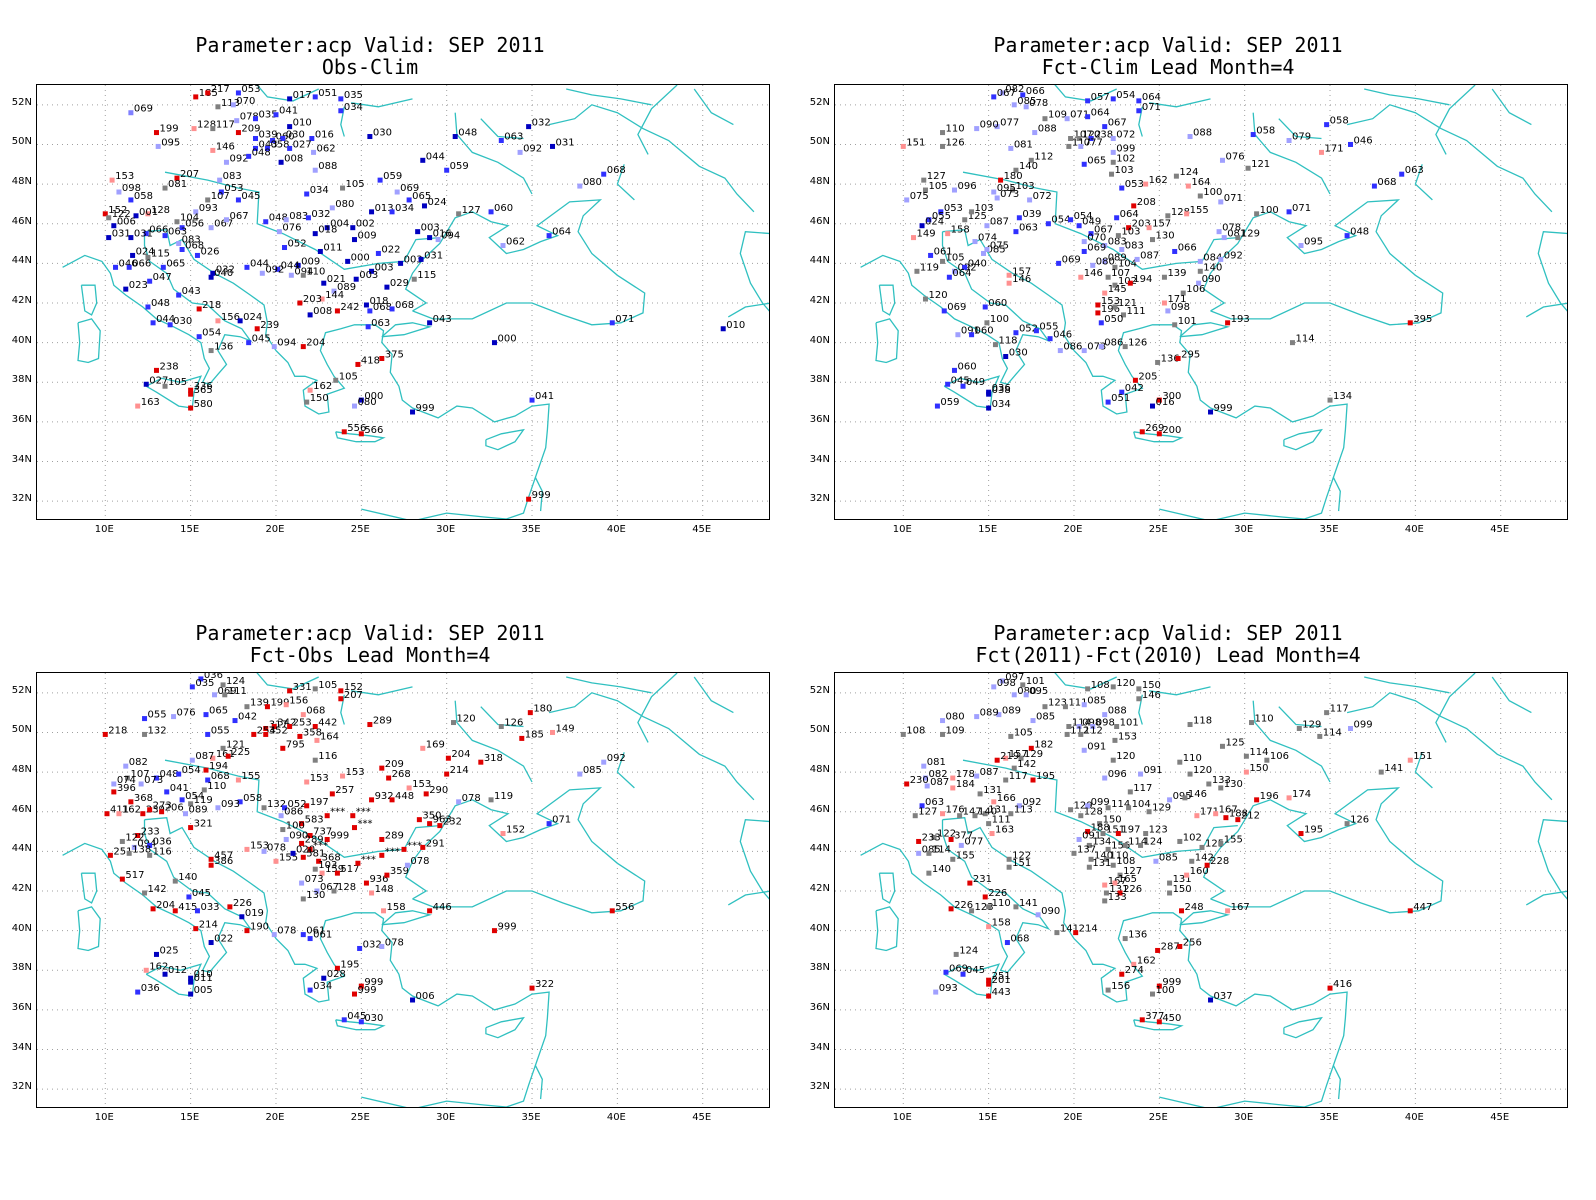 This screenshot has height=1200, width=1596. I want to click on station-marker: 116, so click(324, 757).